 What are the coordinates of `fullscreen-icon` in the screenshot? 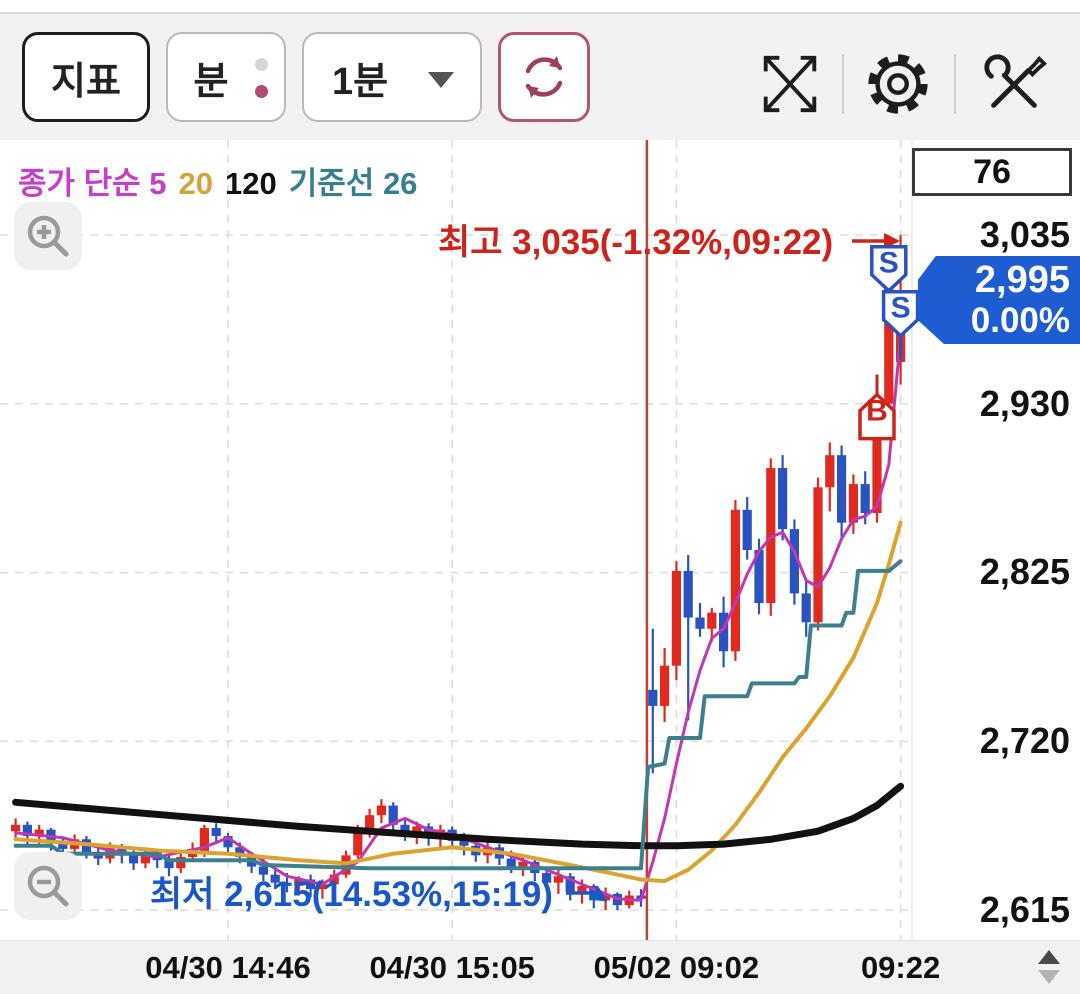 It's located at (790, 84).